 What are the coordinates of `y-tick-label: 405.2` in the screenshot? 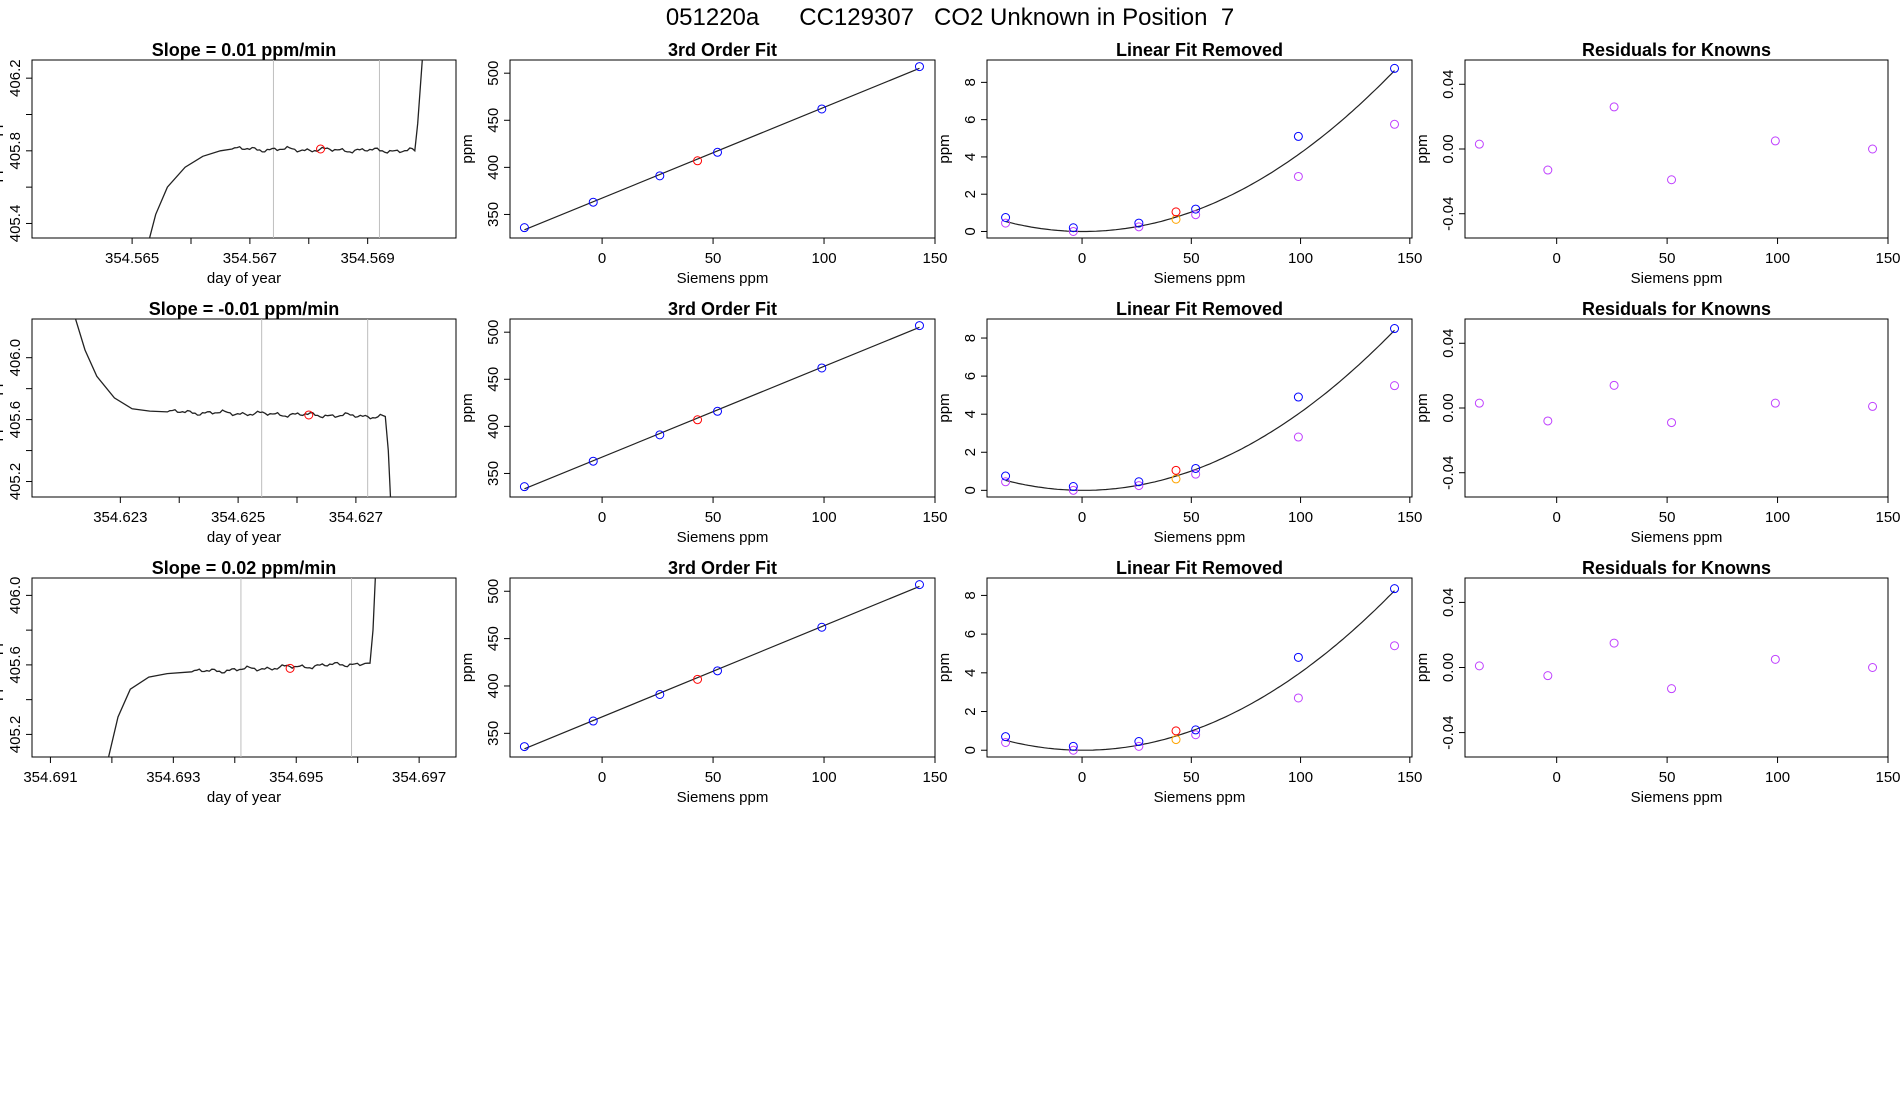 It's located at (15, 735).